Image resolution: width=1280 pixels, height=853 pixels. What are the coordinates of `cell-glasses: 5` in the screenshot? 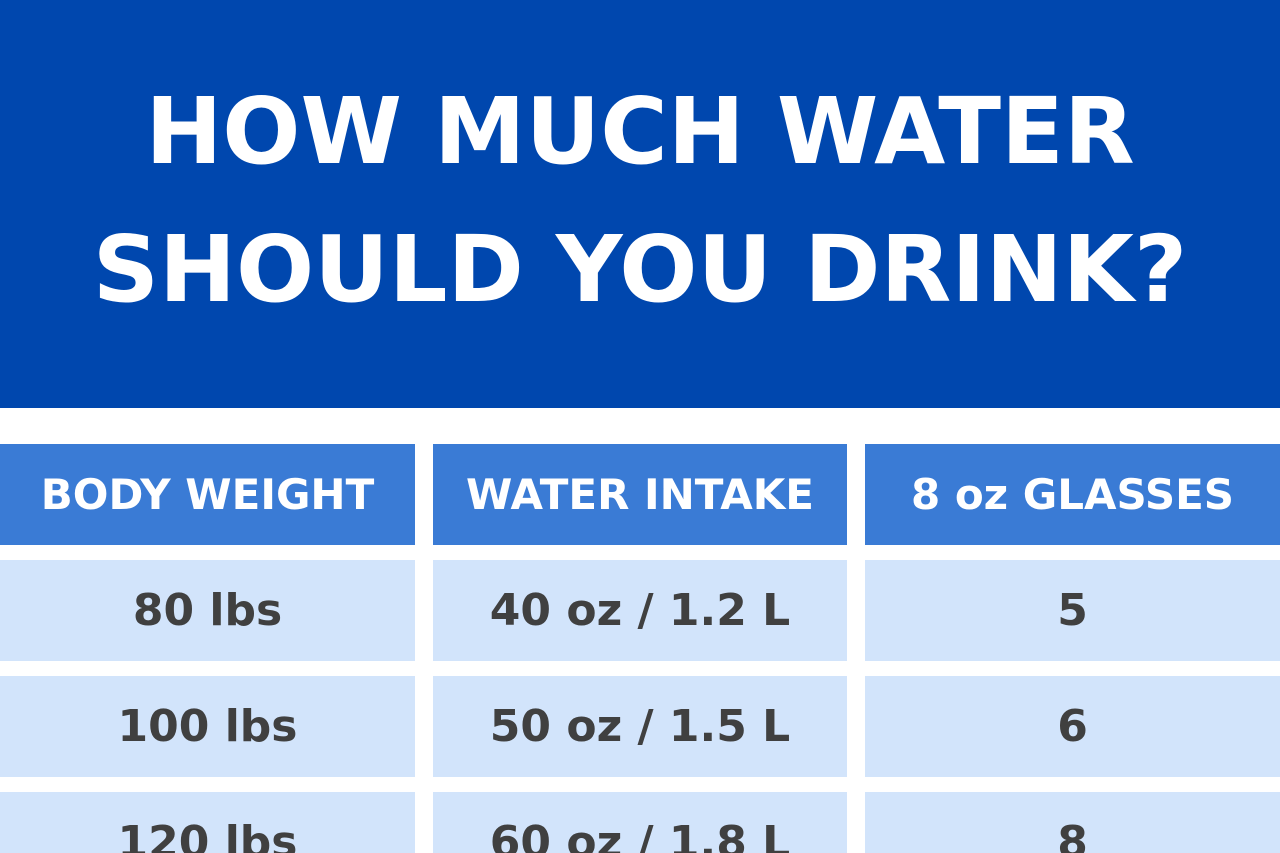 It's located at (1072, 610).